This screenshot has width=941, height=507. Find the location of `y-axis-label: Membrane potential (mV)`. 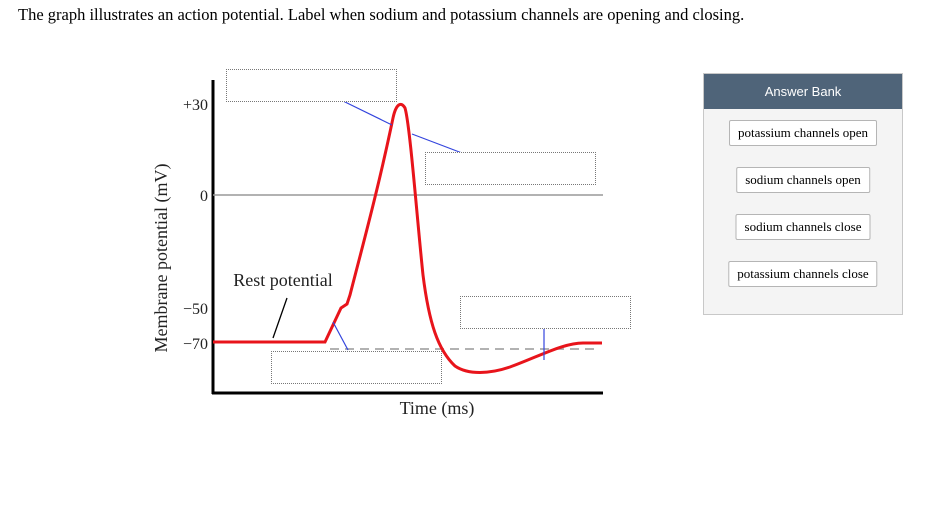

y-axis-label: Membrane potential (mV) is located at coordinates (161, 258).